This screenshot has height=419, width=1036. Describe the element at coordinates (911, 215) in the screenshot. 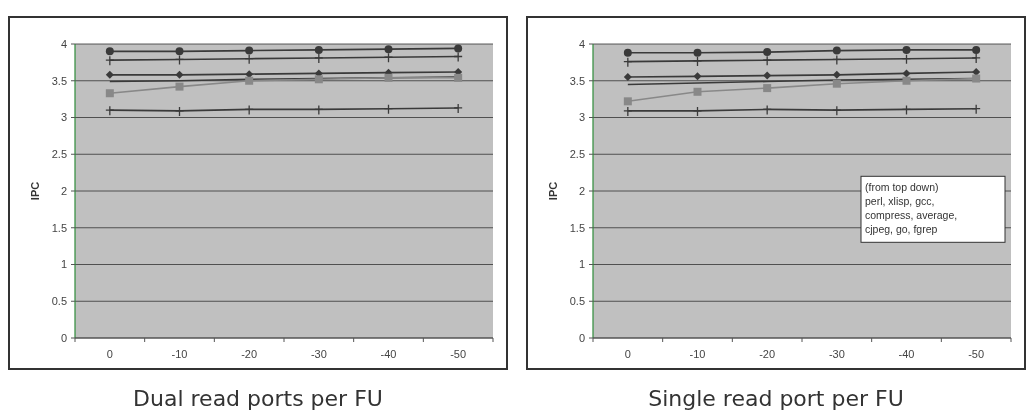

I see `annotation: compress, average,` at that location.